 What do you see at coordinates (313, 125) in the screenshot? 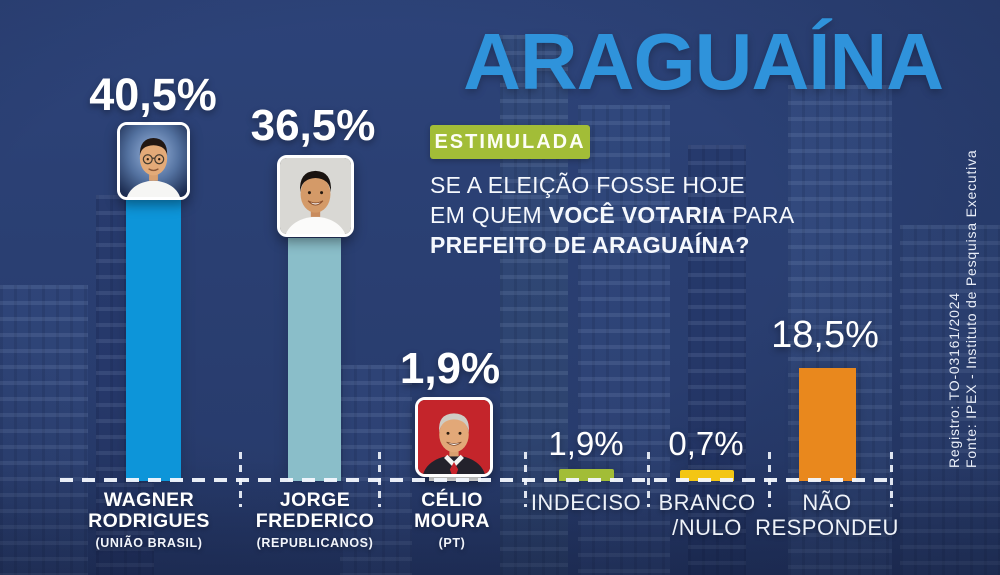
I see `value-label-jorge: 36,5%` at bounding box center [313, 125].